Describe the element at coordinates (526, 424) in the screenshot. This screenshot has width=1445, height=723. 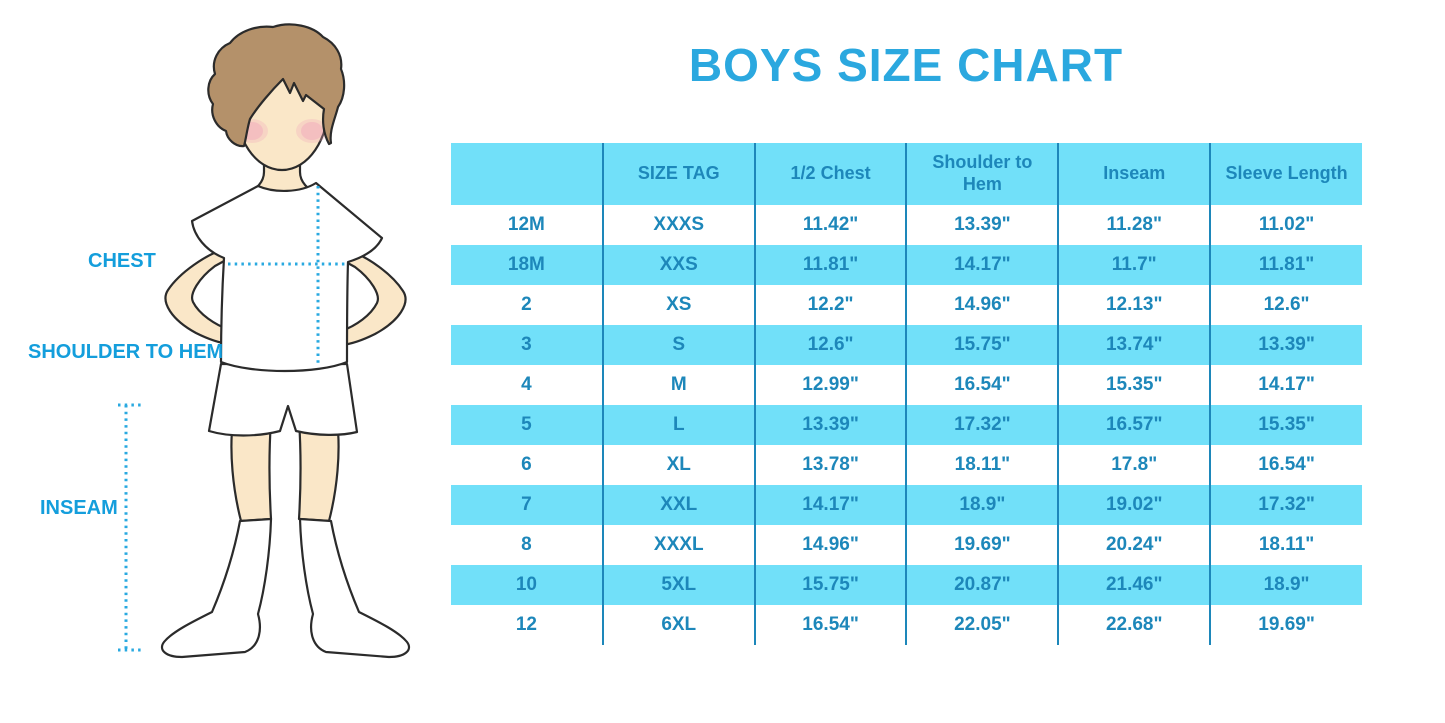
I see `table-cell: 5` at that location.